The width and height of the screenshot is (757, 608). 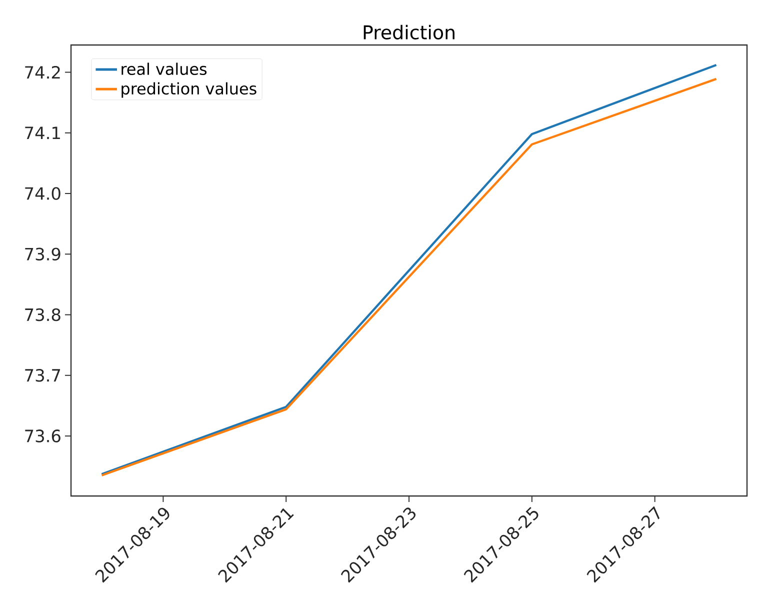 What do you see at coordinates (42, 193) in the screenshot?
I see `y-tick-label: 74.0` at bounding box center [42, 193].